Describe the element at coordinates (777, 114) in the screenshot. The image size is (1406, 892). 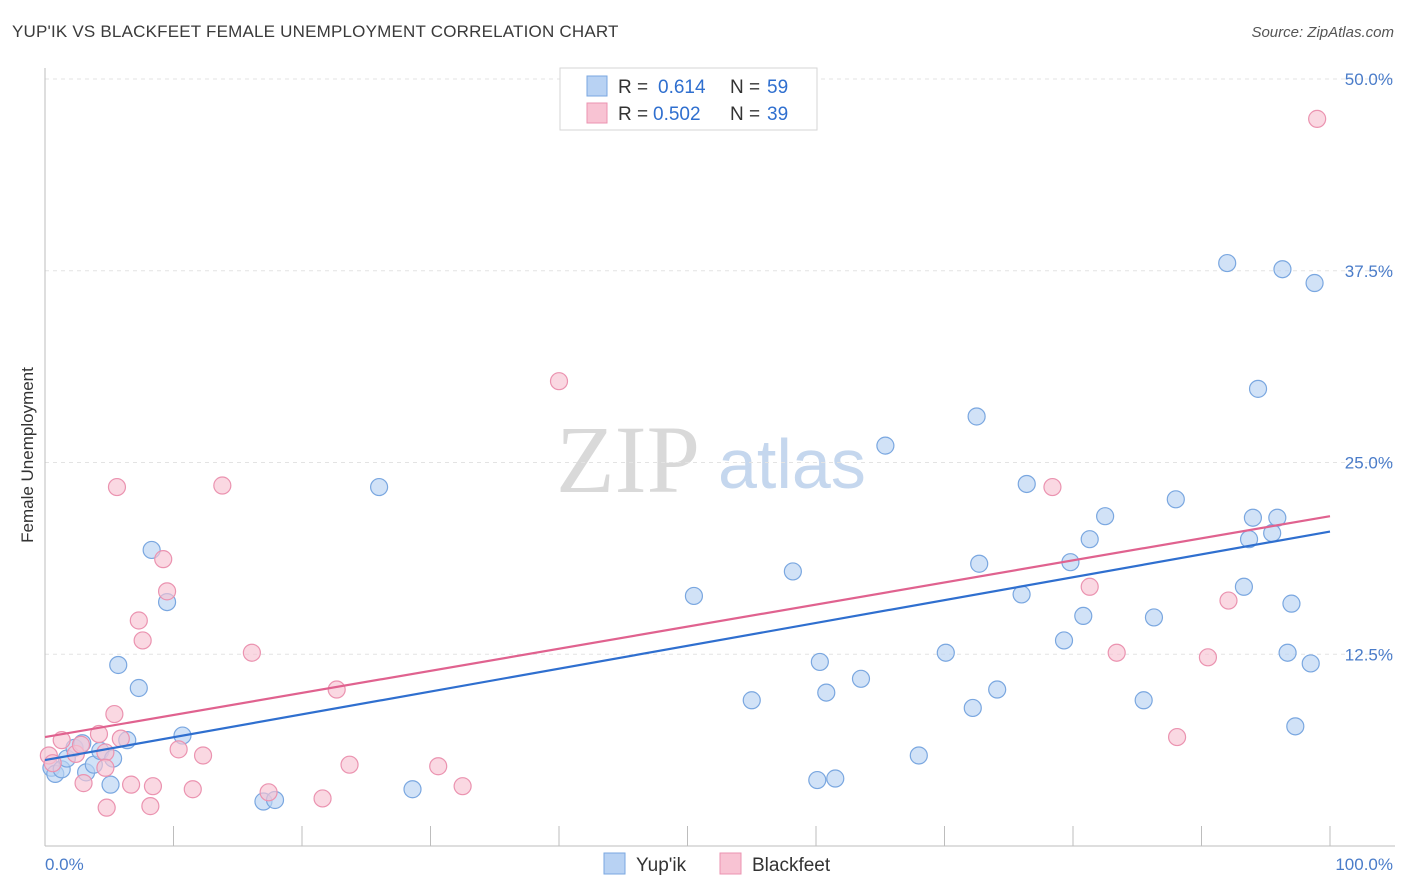
I see `legend-n-value-blackfeet: 39` at that location.